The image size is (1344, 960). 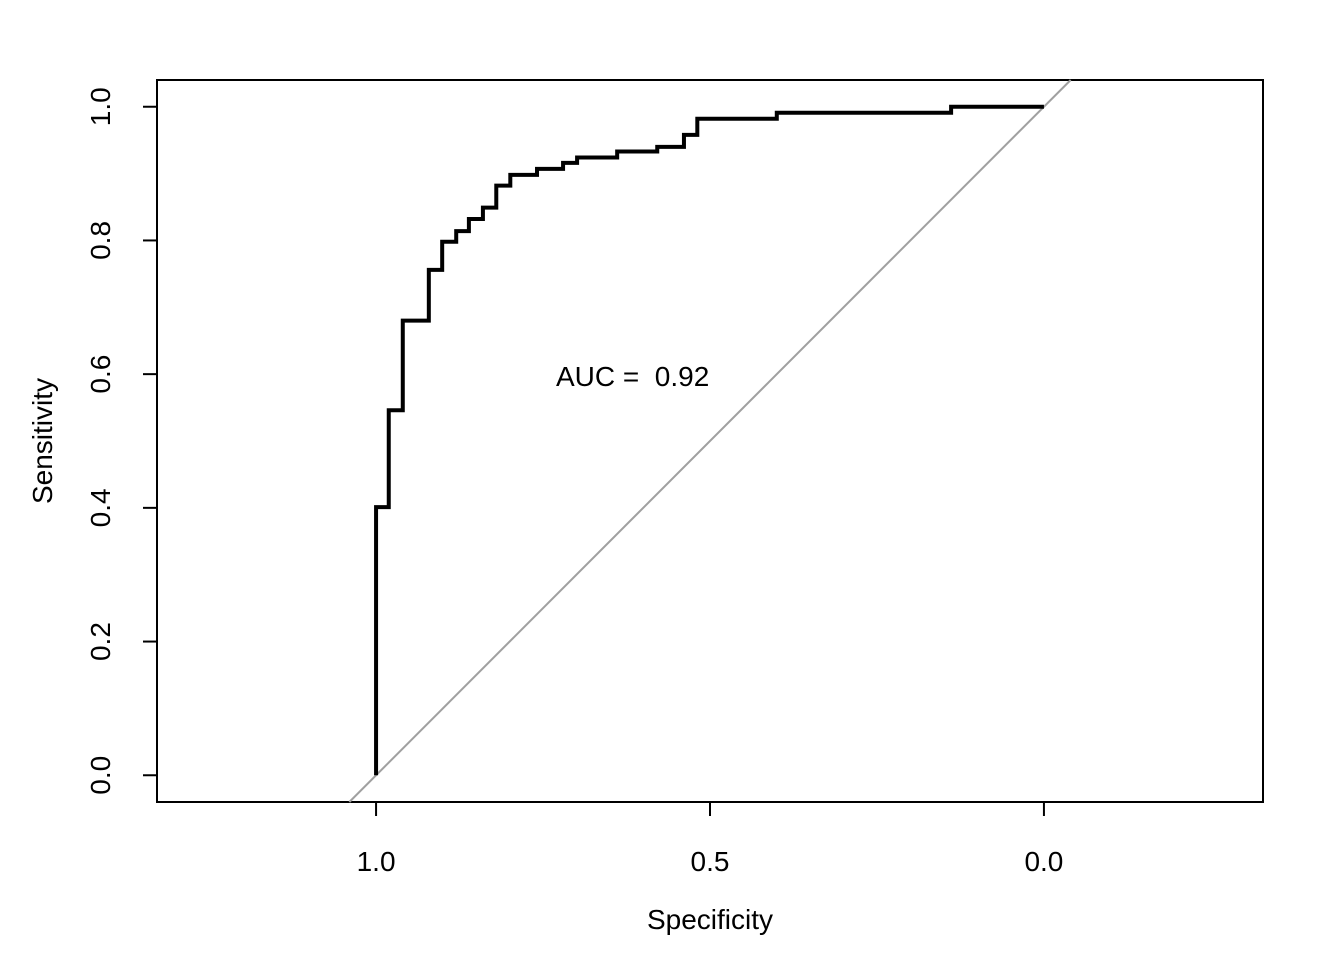 What do you see at coordinates (632, 376) in the screenshot?
I see `auc-annotation: AUC = 0.92` at bounding box center [632, 376].